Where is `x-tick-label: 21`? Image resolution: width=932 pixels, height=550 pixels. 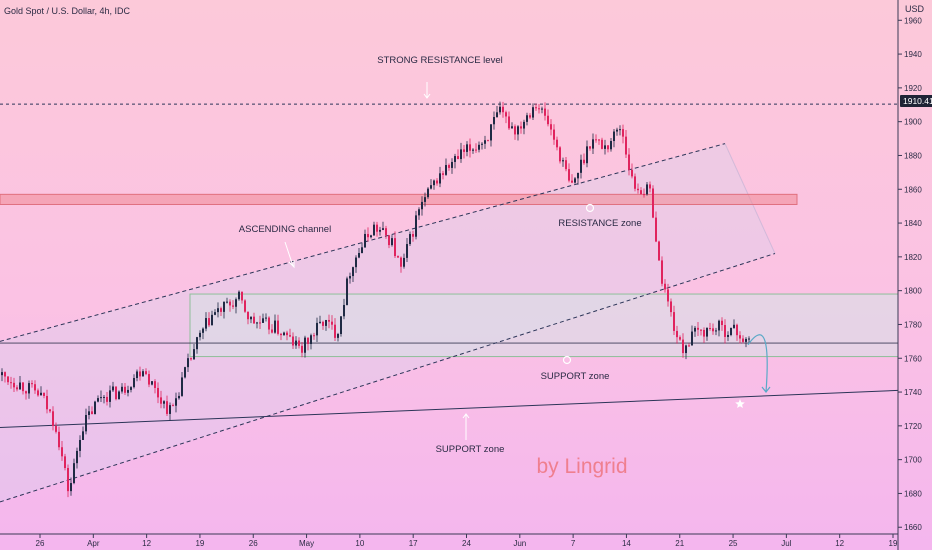 x-tick-label: 21 is located at coordinates (679, 543).